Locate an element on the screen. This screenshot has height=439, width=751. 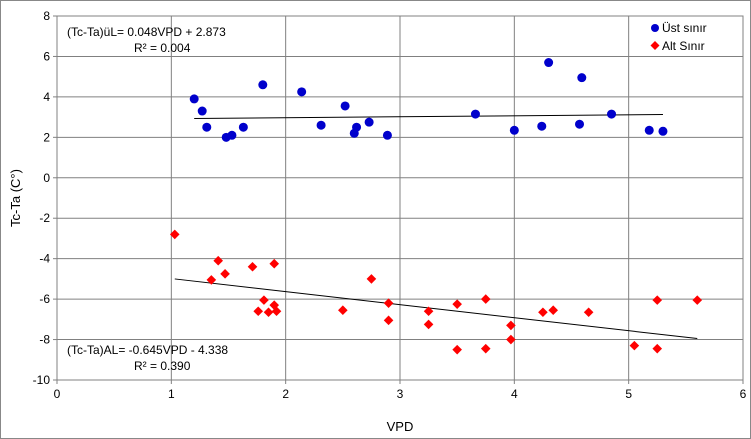
y-tick-label: 6 is located at coordinates (46, 56).